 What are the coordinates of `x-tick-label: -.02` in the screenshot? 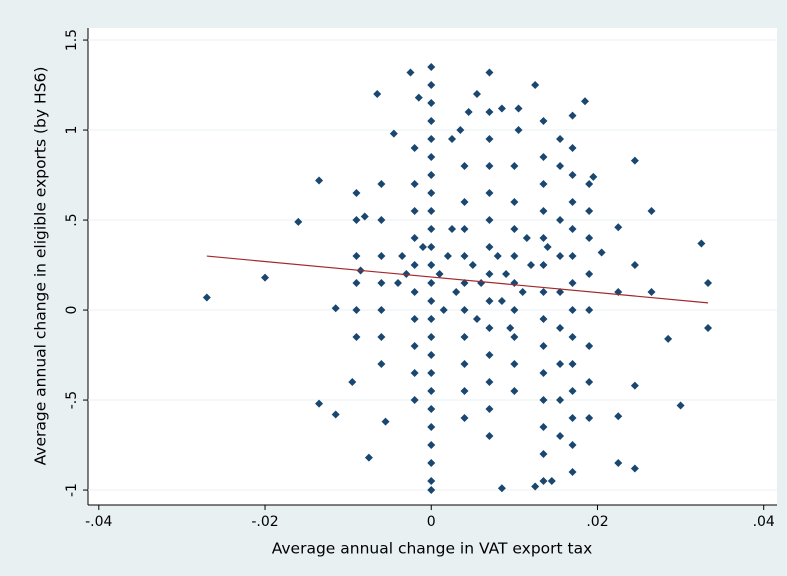 It's located at (264, 522).